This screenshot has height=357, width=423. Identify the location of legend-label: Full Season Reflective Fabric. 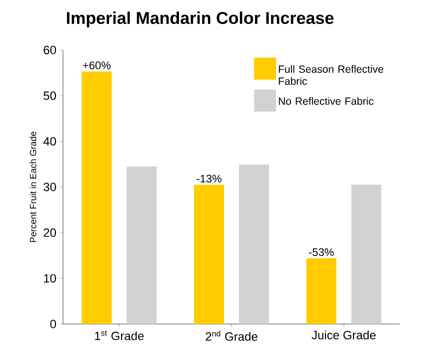
(331, 75).